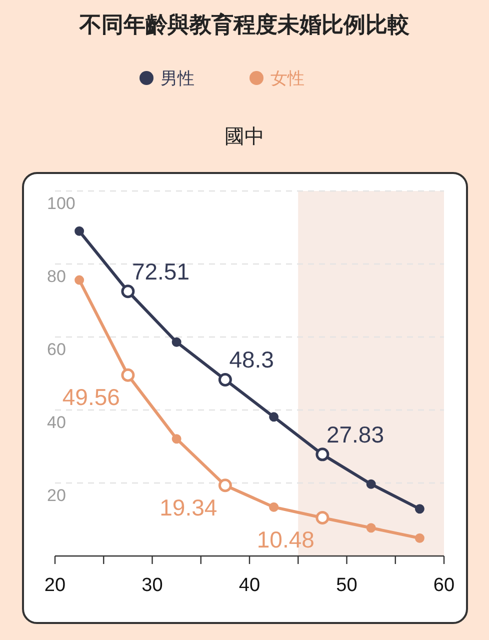 The image size is (489, 640). What do you see at coordinates (244, 137) in the screenshot?
I see `chart-subtitle: 國中` at bounding box center [244, 137].